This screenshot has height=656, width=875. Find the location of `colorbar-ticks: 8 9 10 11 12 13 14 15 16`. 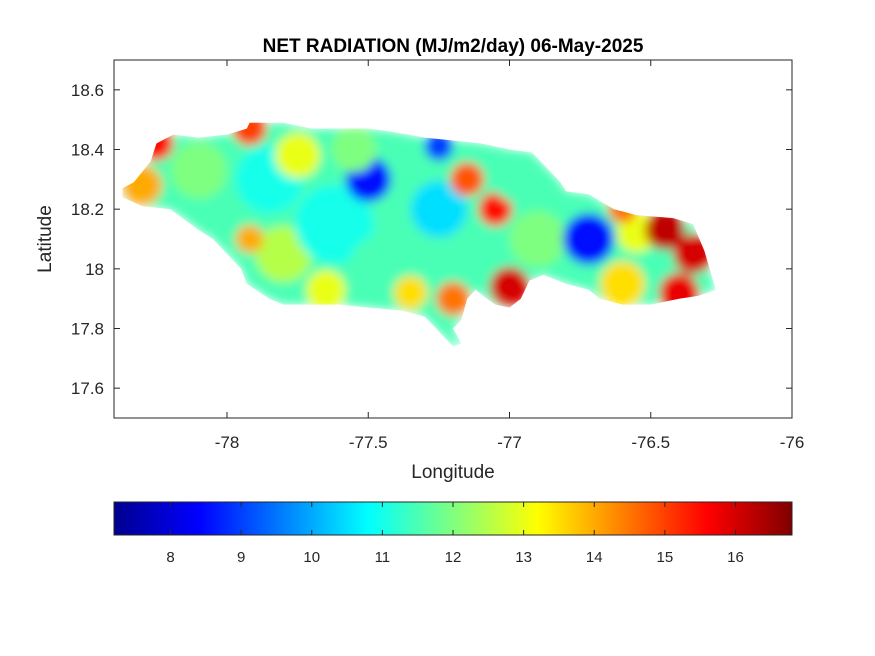

colorbar-ticks: 8 9 10 11 12 13 14 15 16 is located at coordinates (455, 534).